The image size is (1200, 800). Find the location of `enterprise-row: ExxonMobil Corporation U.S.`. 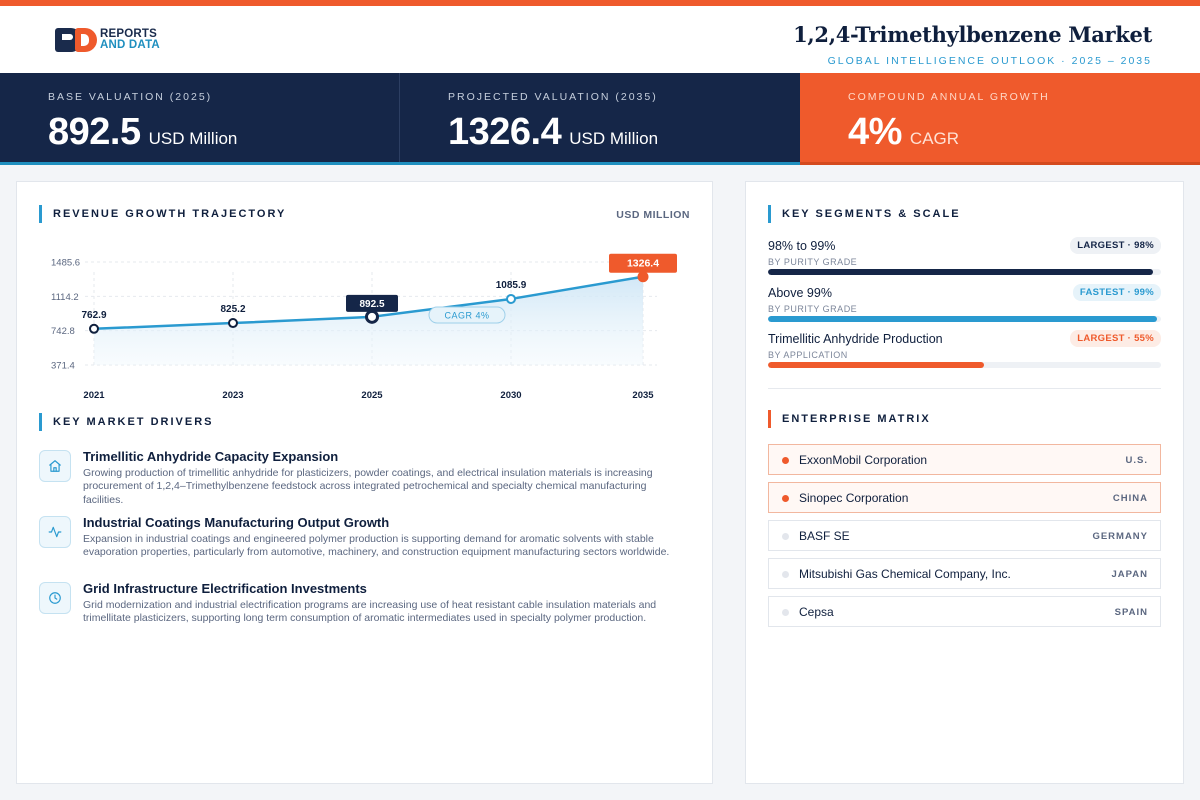

enterprise-row: ExxonMobil Corporation U.S. is located at coordinates (964, 459).